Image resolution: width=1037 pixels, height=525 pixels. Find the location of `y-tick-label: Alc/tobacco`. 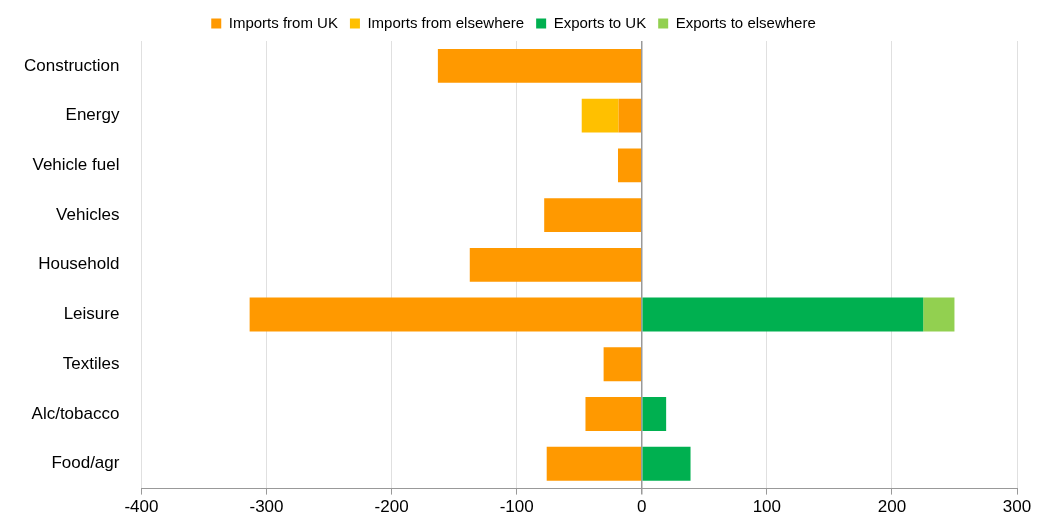

y-tick-label: Alc/tobacco is located at coordinates (75, 413).